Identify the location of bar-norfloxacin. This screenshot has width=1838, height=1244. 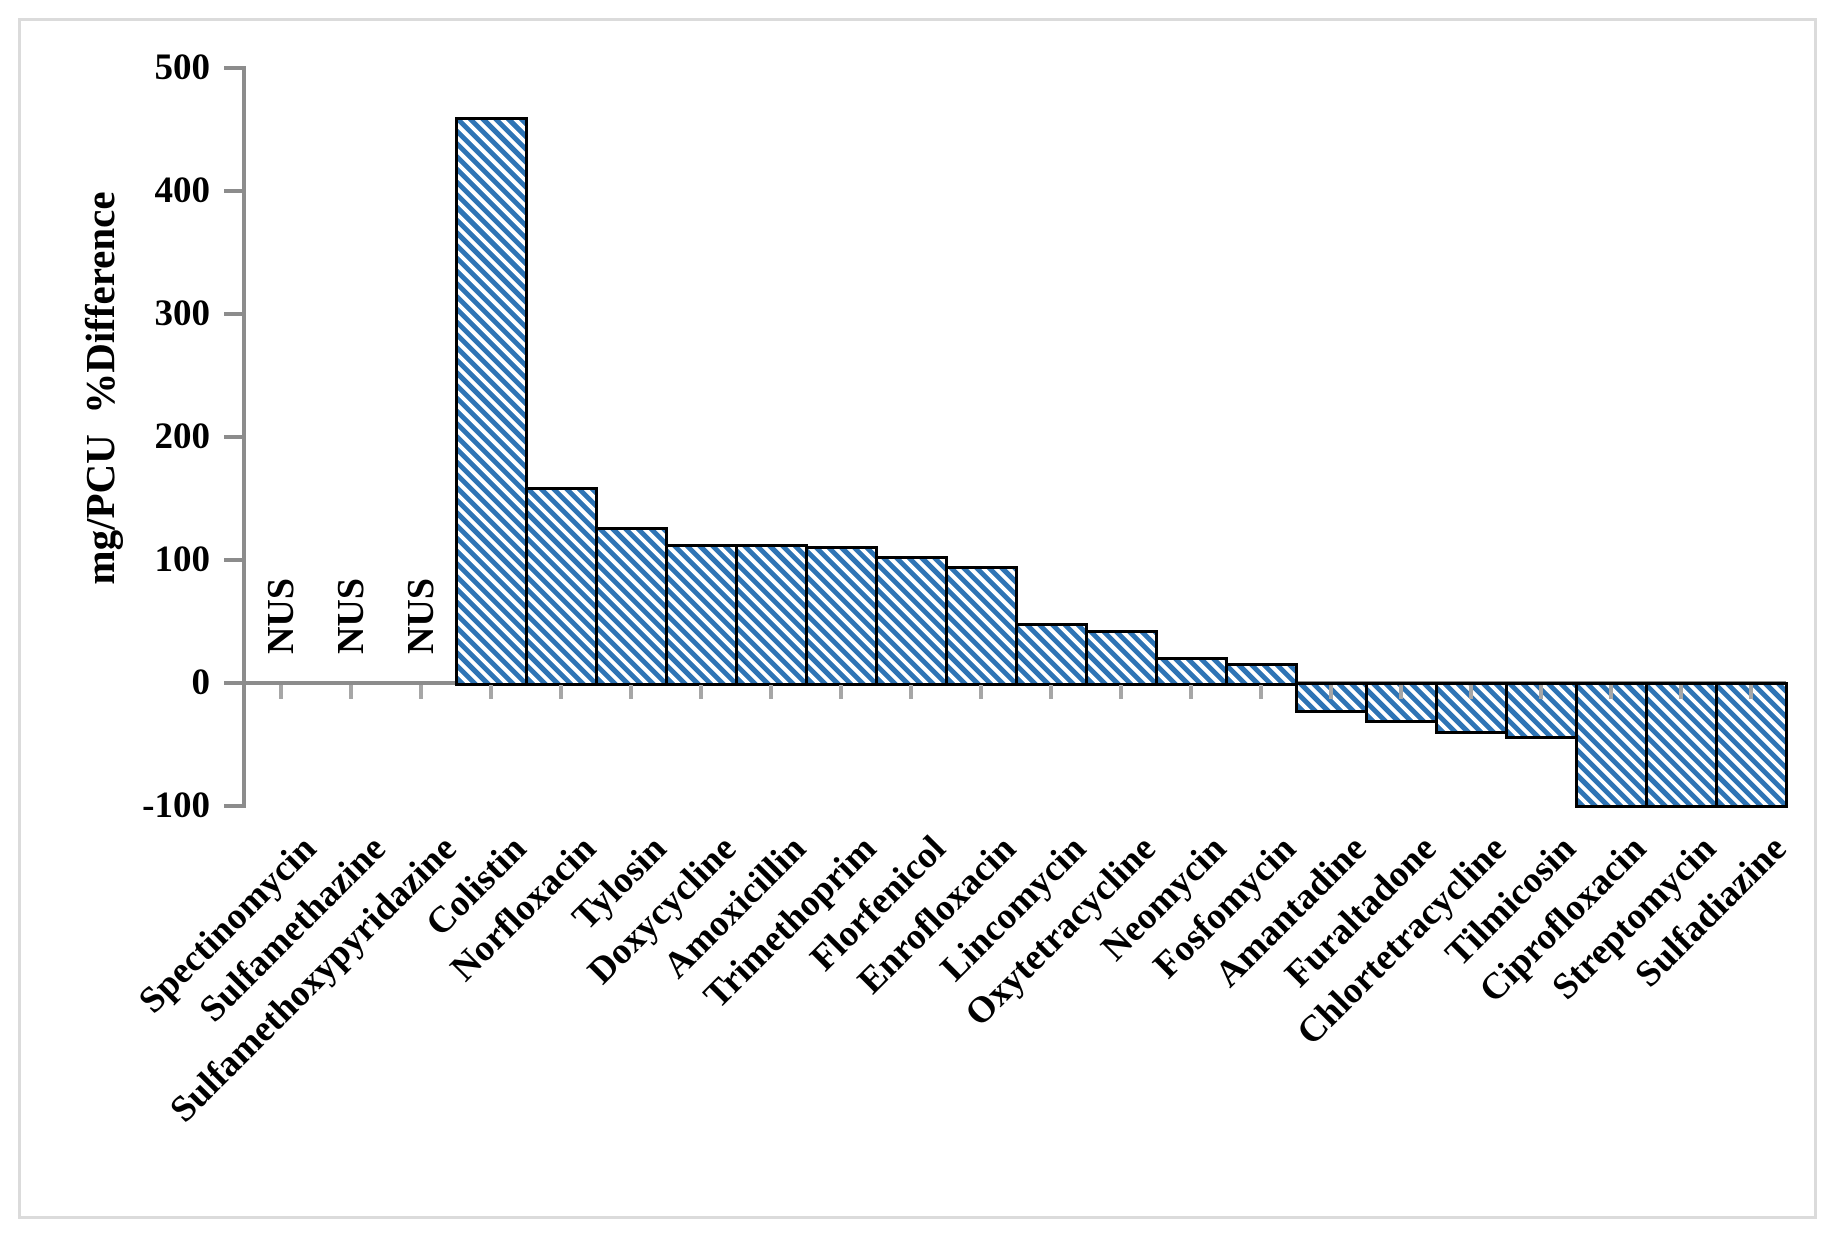
(561, 586).